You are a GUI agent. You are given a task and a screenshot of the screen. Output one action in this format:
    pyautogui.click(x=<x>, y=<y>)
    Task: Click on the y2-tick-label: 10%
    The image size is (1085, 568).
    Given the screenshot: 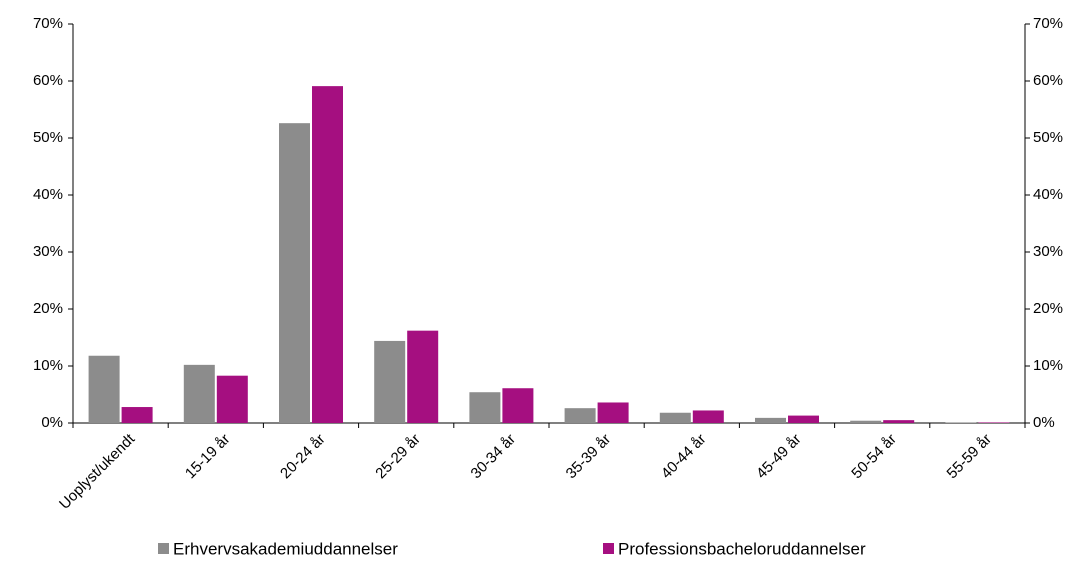 What is the action you would take?
    pyautogui.click(x=1048, y=365)
    